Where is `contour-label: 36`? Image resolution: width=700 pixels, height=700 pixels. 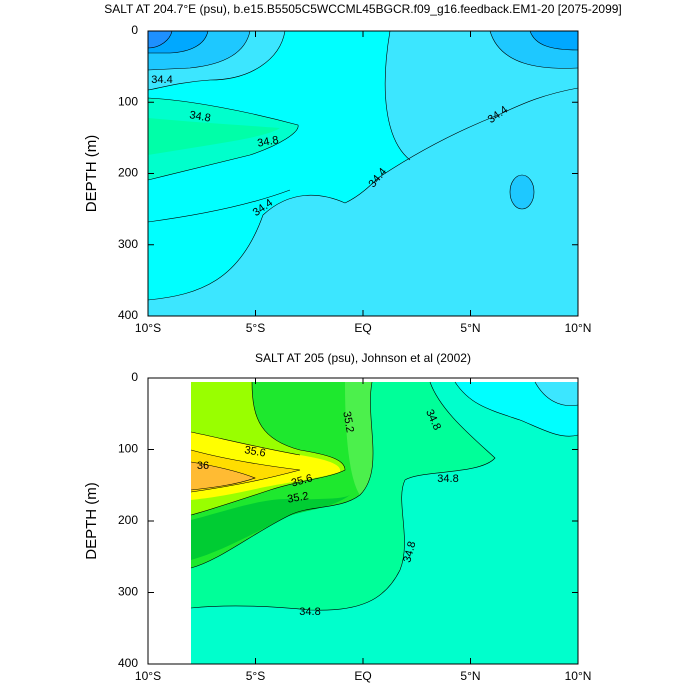
contour-label: 36 is located at coordinates (203, 466).